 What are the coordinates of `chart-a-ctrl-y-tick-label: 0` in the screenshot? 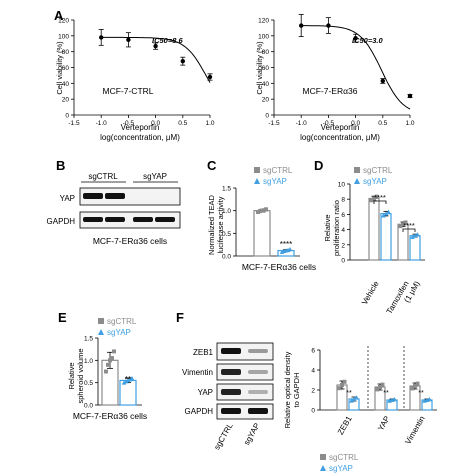 It's located at (67, 116).